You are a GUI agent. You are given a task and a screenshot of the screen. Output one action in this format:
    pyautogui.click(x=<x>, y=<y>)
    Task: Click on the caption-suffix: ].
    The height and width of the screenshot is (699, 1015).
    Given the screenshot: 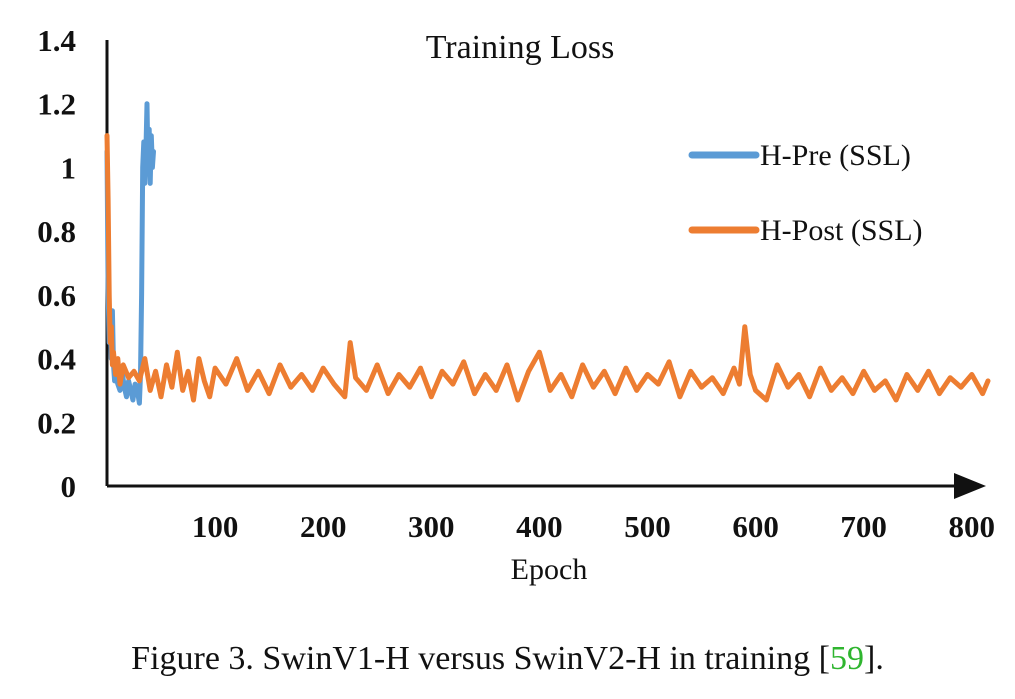 What is the action you would take?
    pyautogui.click(x=874, y=658)
    